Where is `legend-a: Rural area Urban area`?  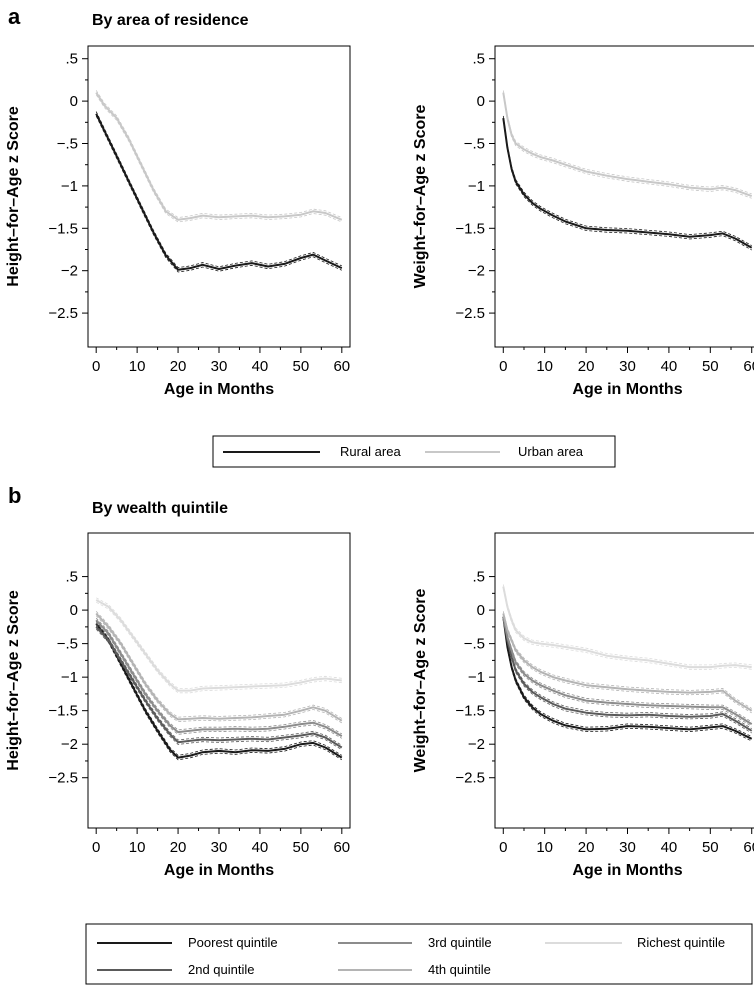 legend-a: Rural area Urban area is located at coordinates (414, 451).